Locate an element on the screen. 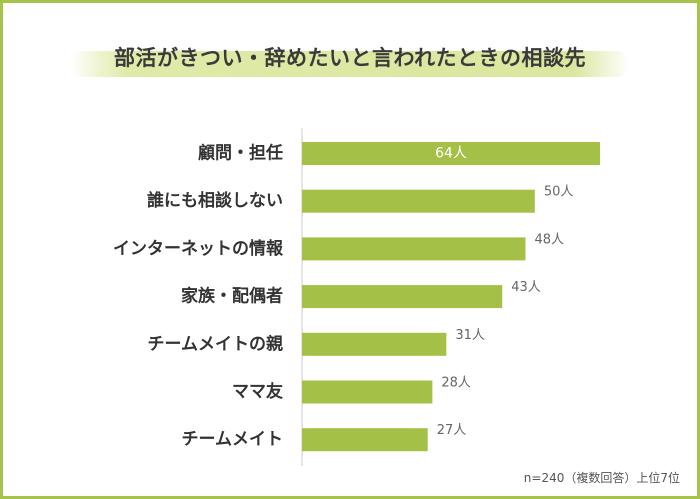  category-label-1: 誰にも相談しない is located at coordinates (215, 200).